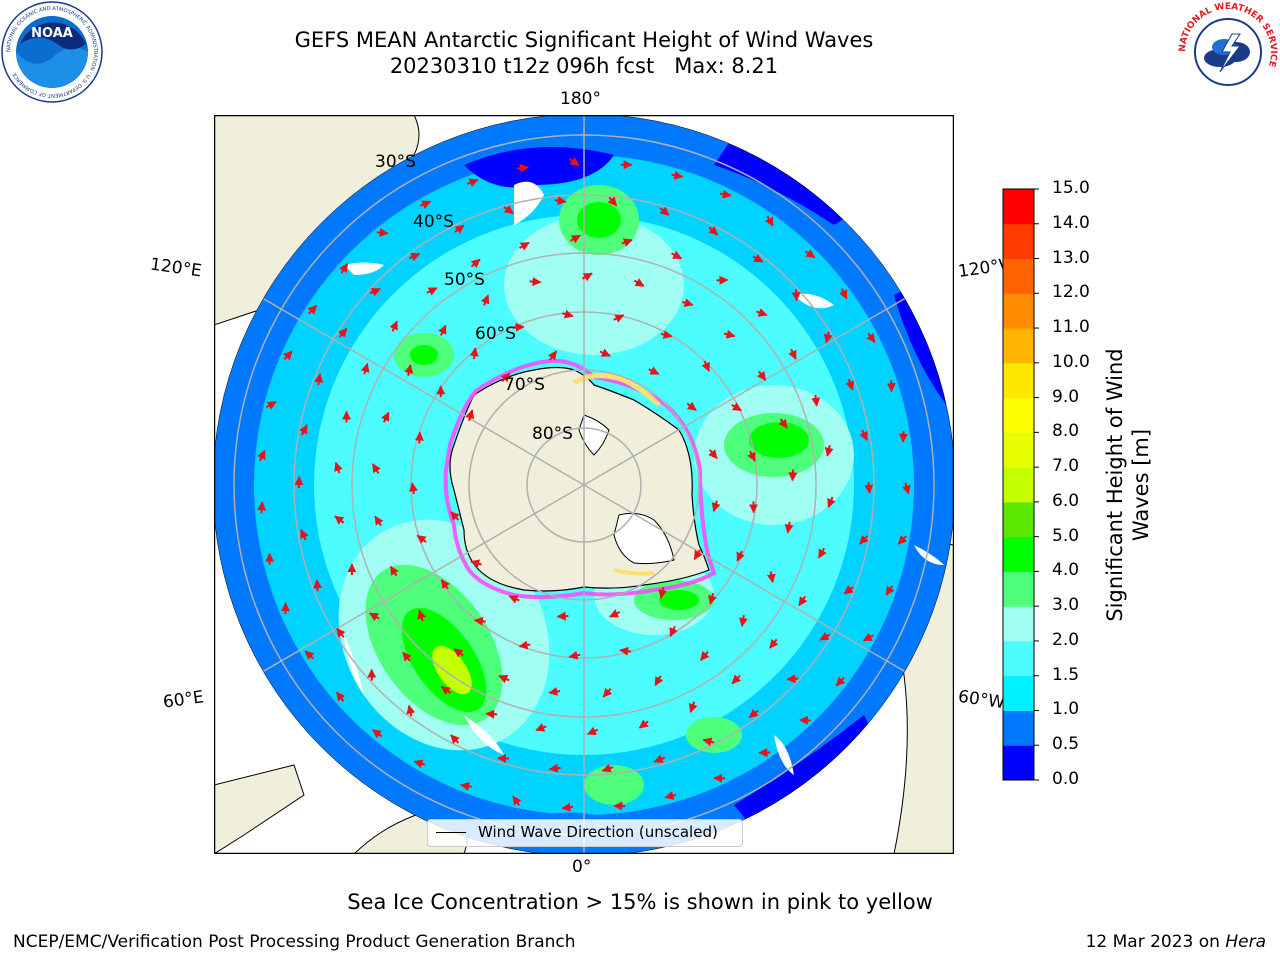 Image resolution: width=1280 pixels, height=960 pixels. Describe the element at coordinates (524, 385) in the screenshot. I see `lat-label-70s: 70°S` at that location.